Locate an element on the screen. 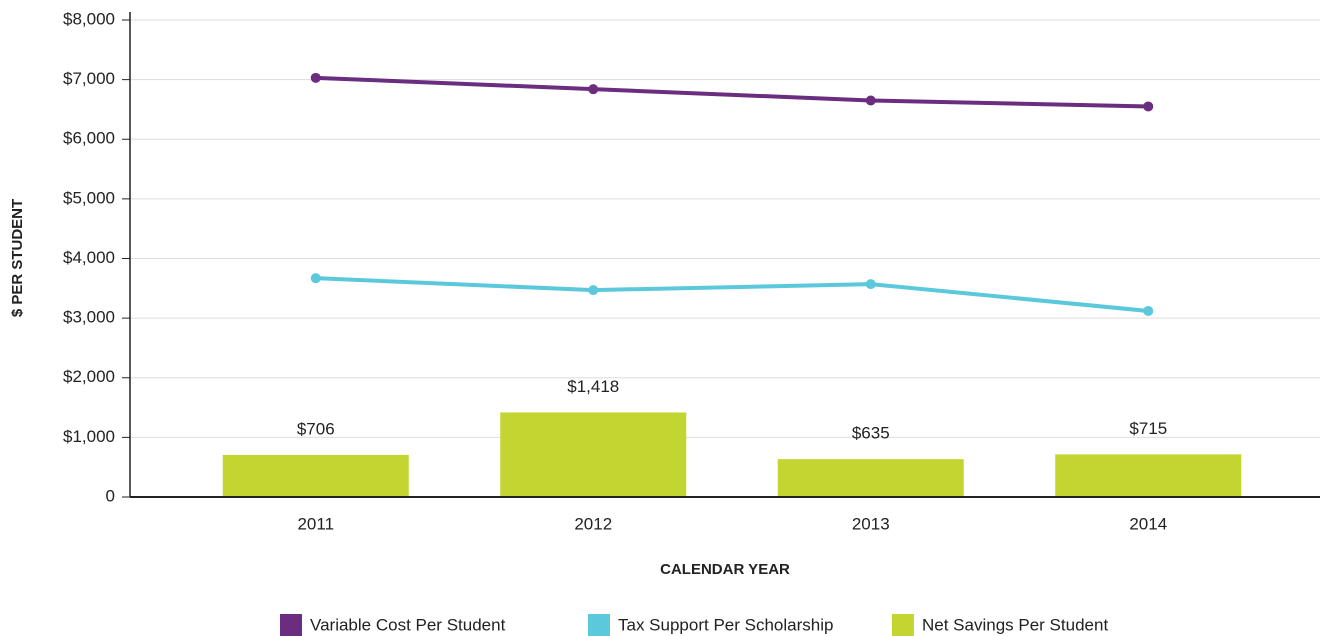 This screenshot has height=636, width=1335. bar-value-label: $1,418 is located at coordinates (593, 386).